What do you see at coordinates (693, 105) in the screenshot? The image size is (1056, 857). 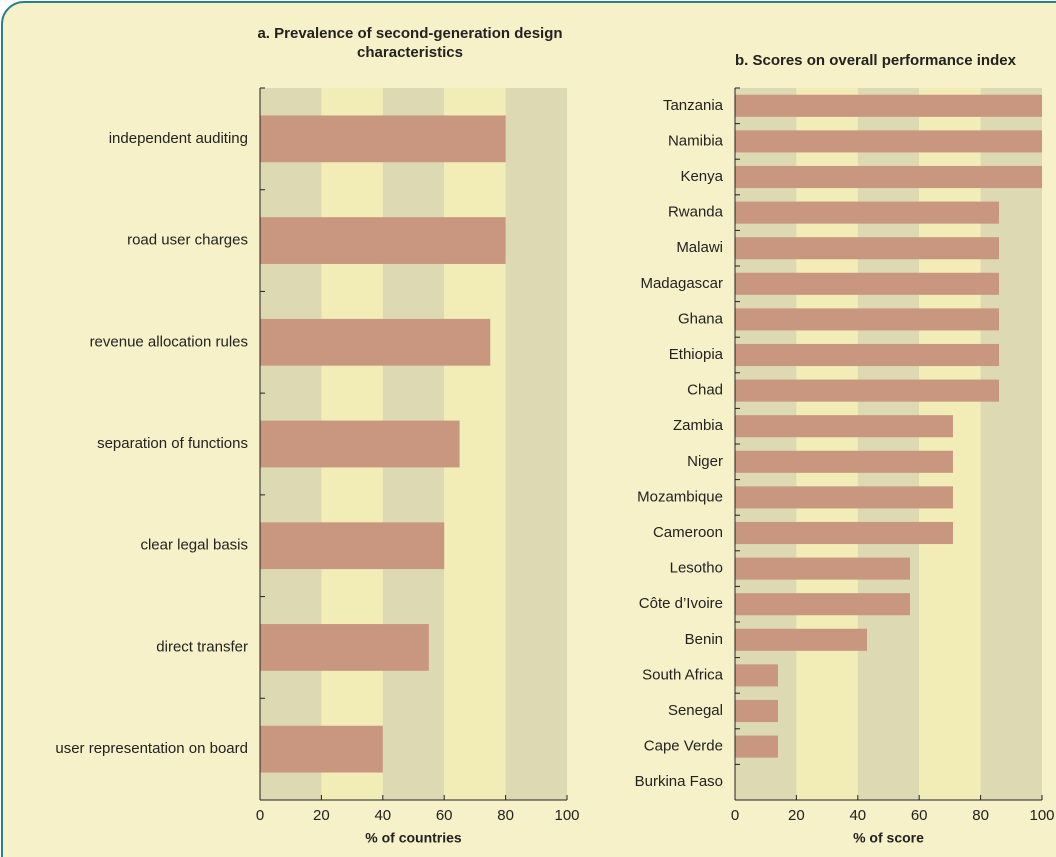 I see `y-tick-label: Tanzania` at bounding box center [693, 105].